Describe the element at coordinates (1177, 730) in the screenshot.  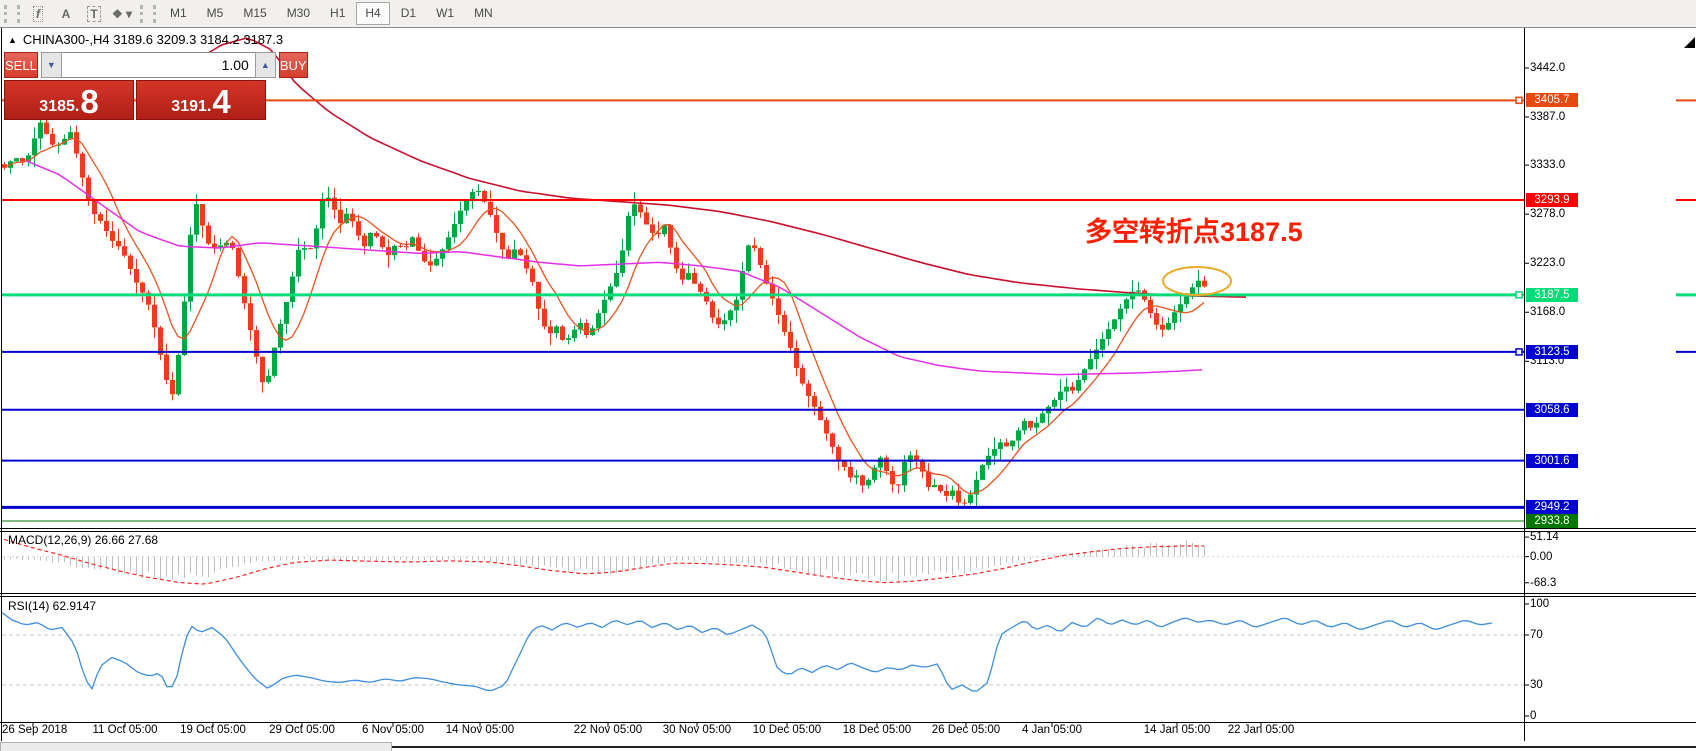
I see `time-axis-label: 14 Jan 05:00` at that location.